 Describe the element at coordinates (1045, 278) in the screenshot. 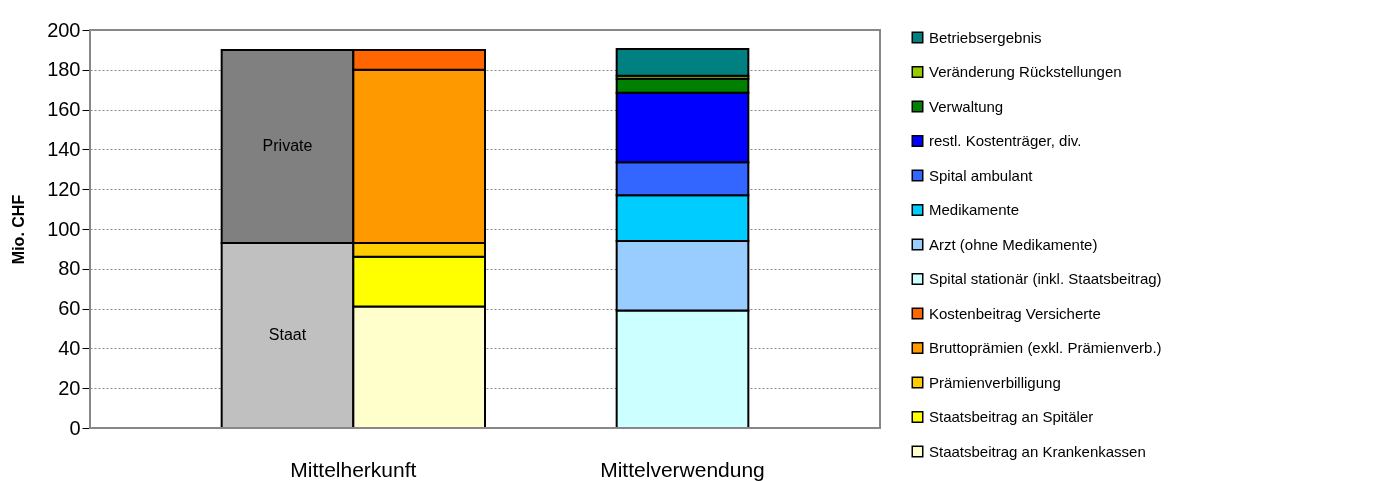

I see `legend-label: Spital stationär (inkl. Staatsbeitrag)` at that location.